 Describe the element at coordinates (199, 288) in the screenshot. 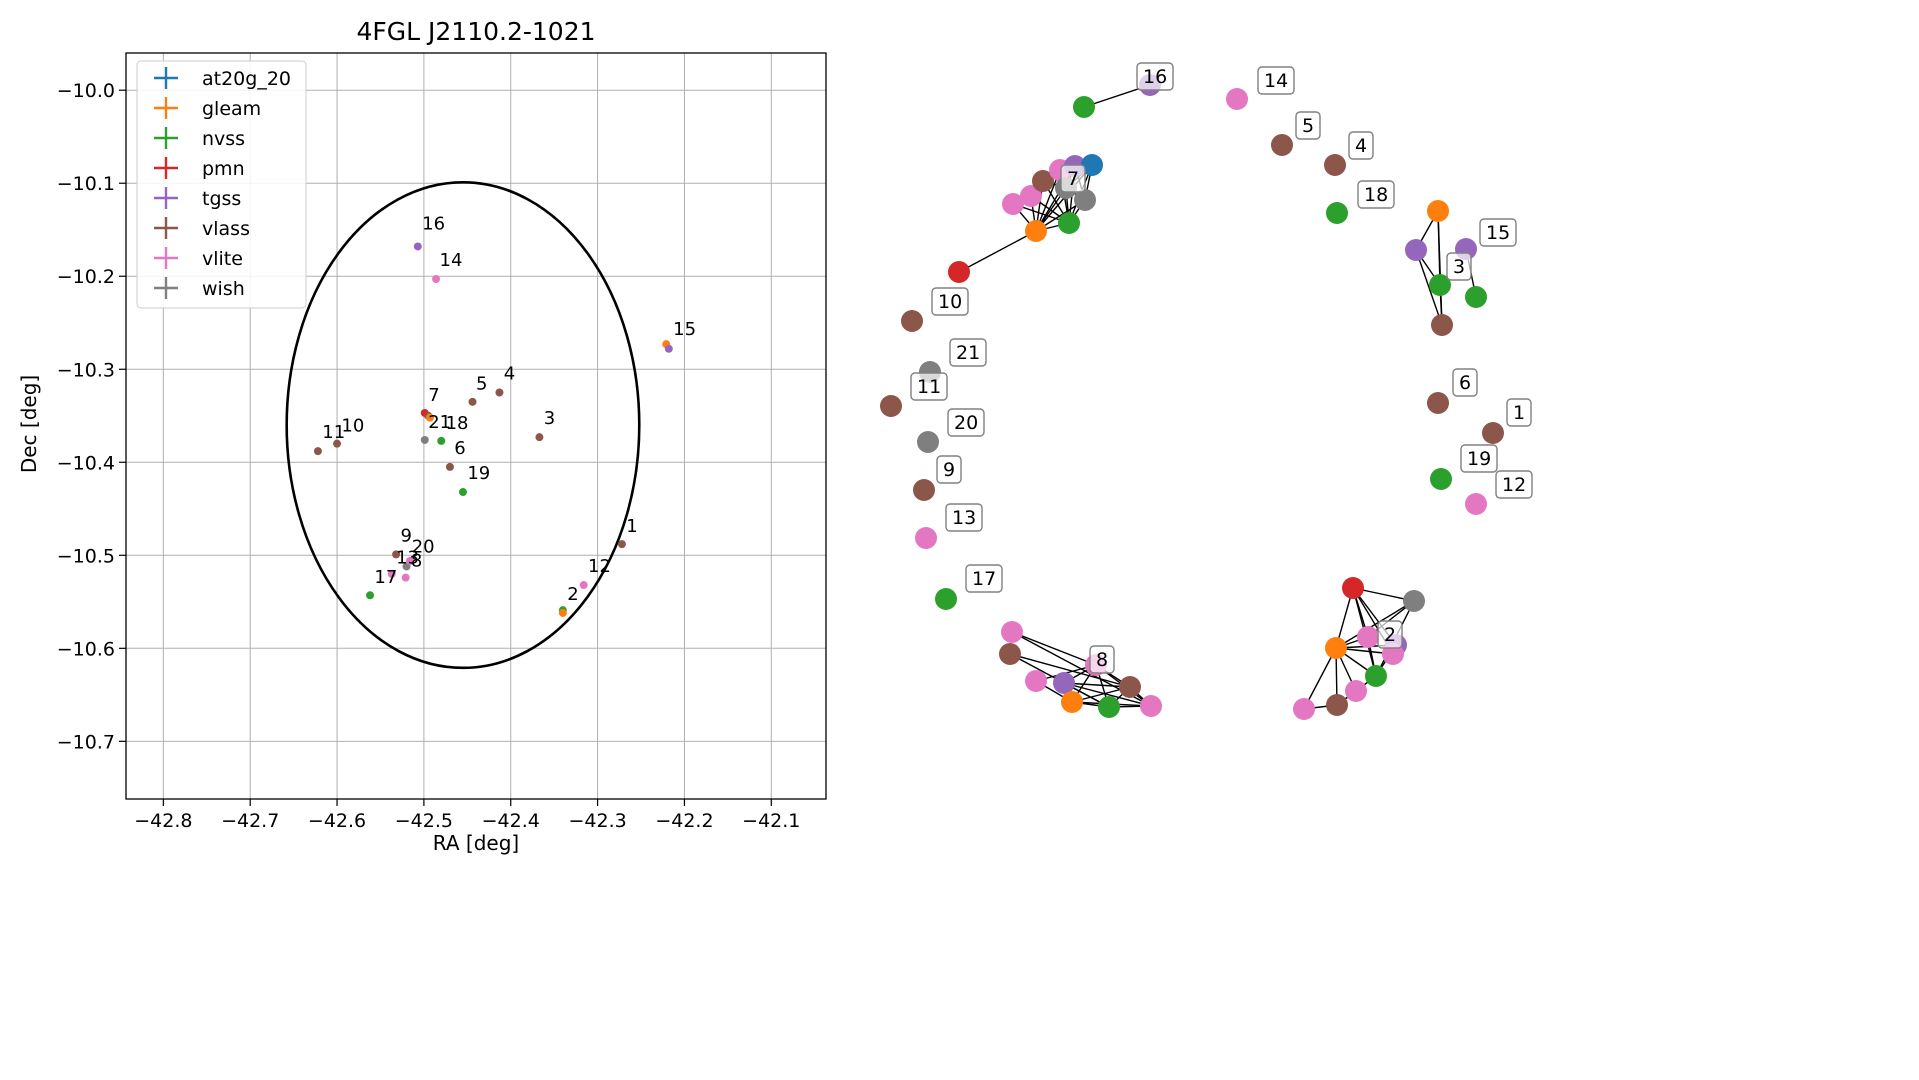

I see `legend-entry-wish: wish` at that location.